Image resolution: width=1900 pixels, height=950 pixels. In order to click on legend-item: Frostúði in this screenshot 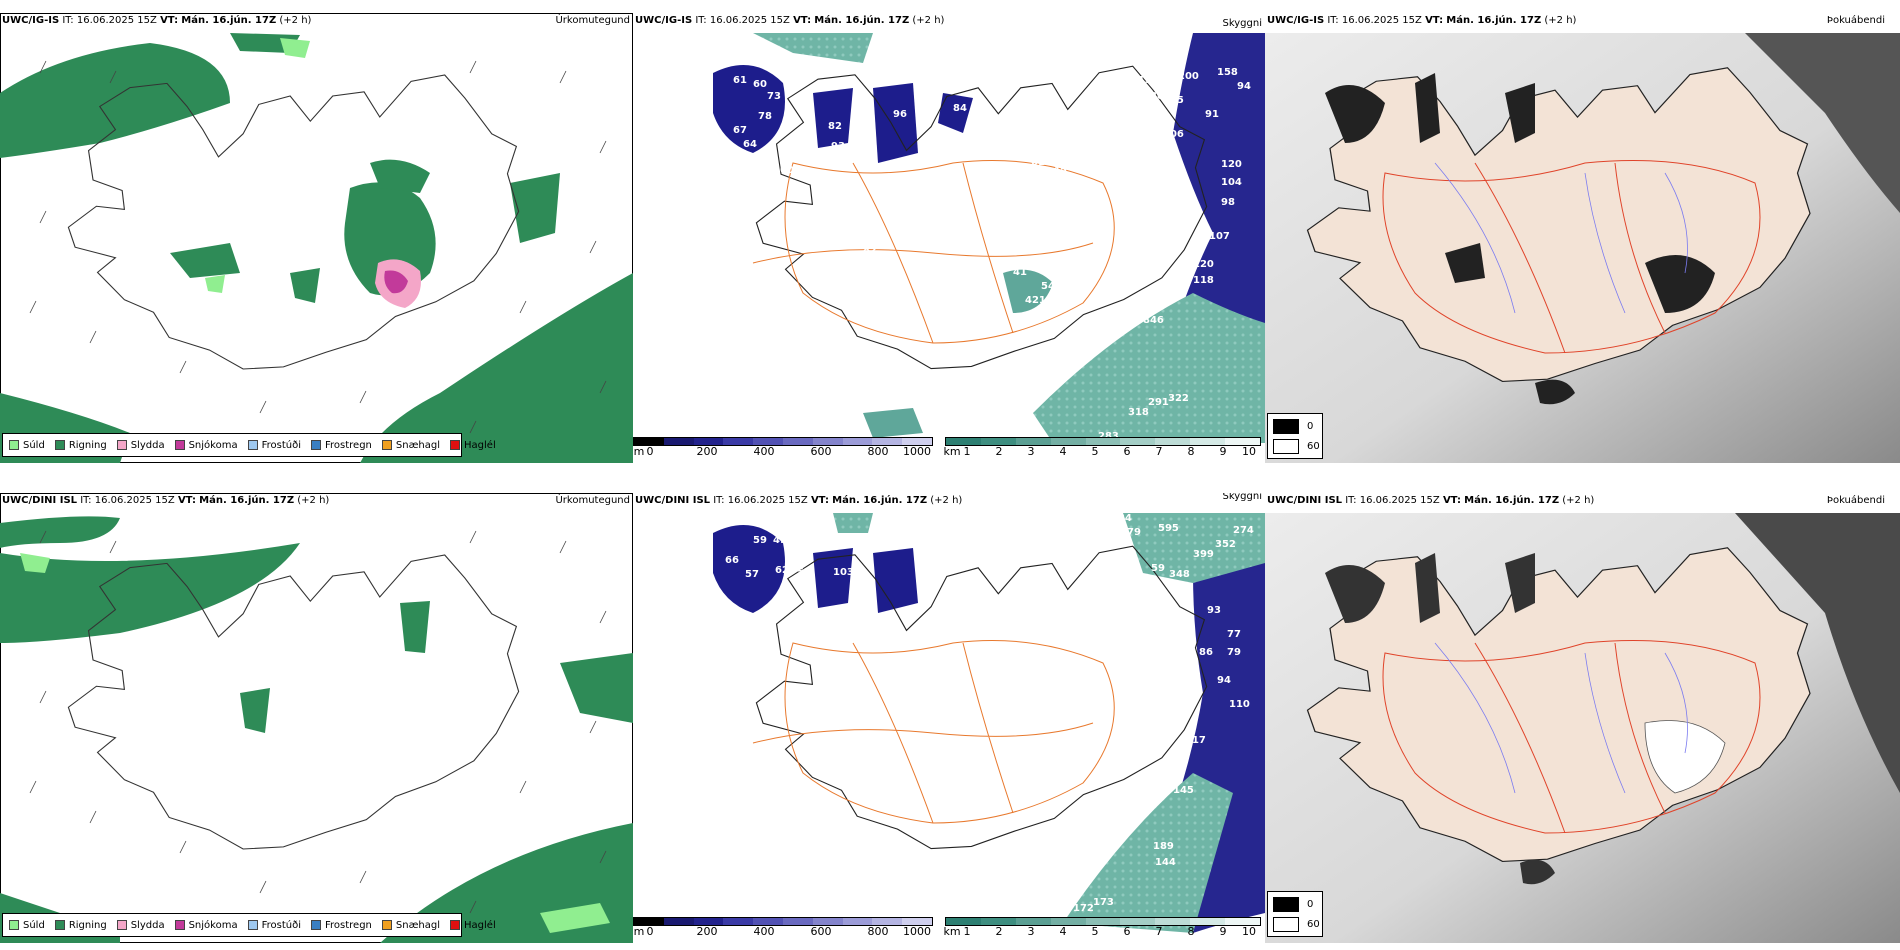, I will do `click(274, 445)`.